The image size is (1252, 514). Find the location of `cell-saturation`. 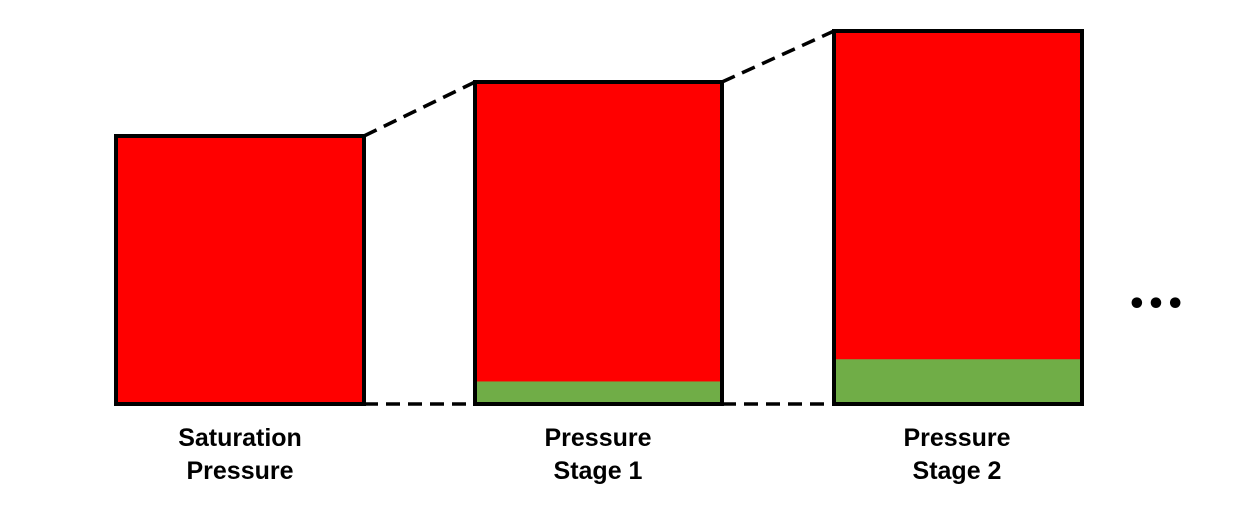

cell-saturation is located at coordinates (240, 270).